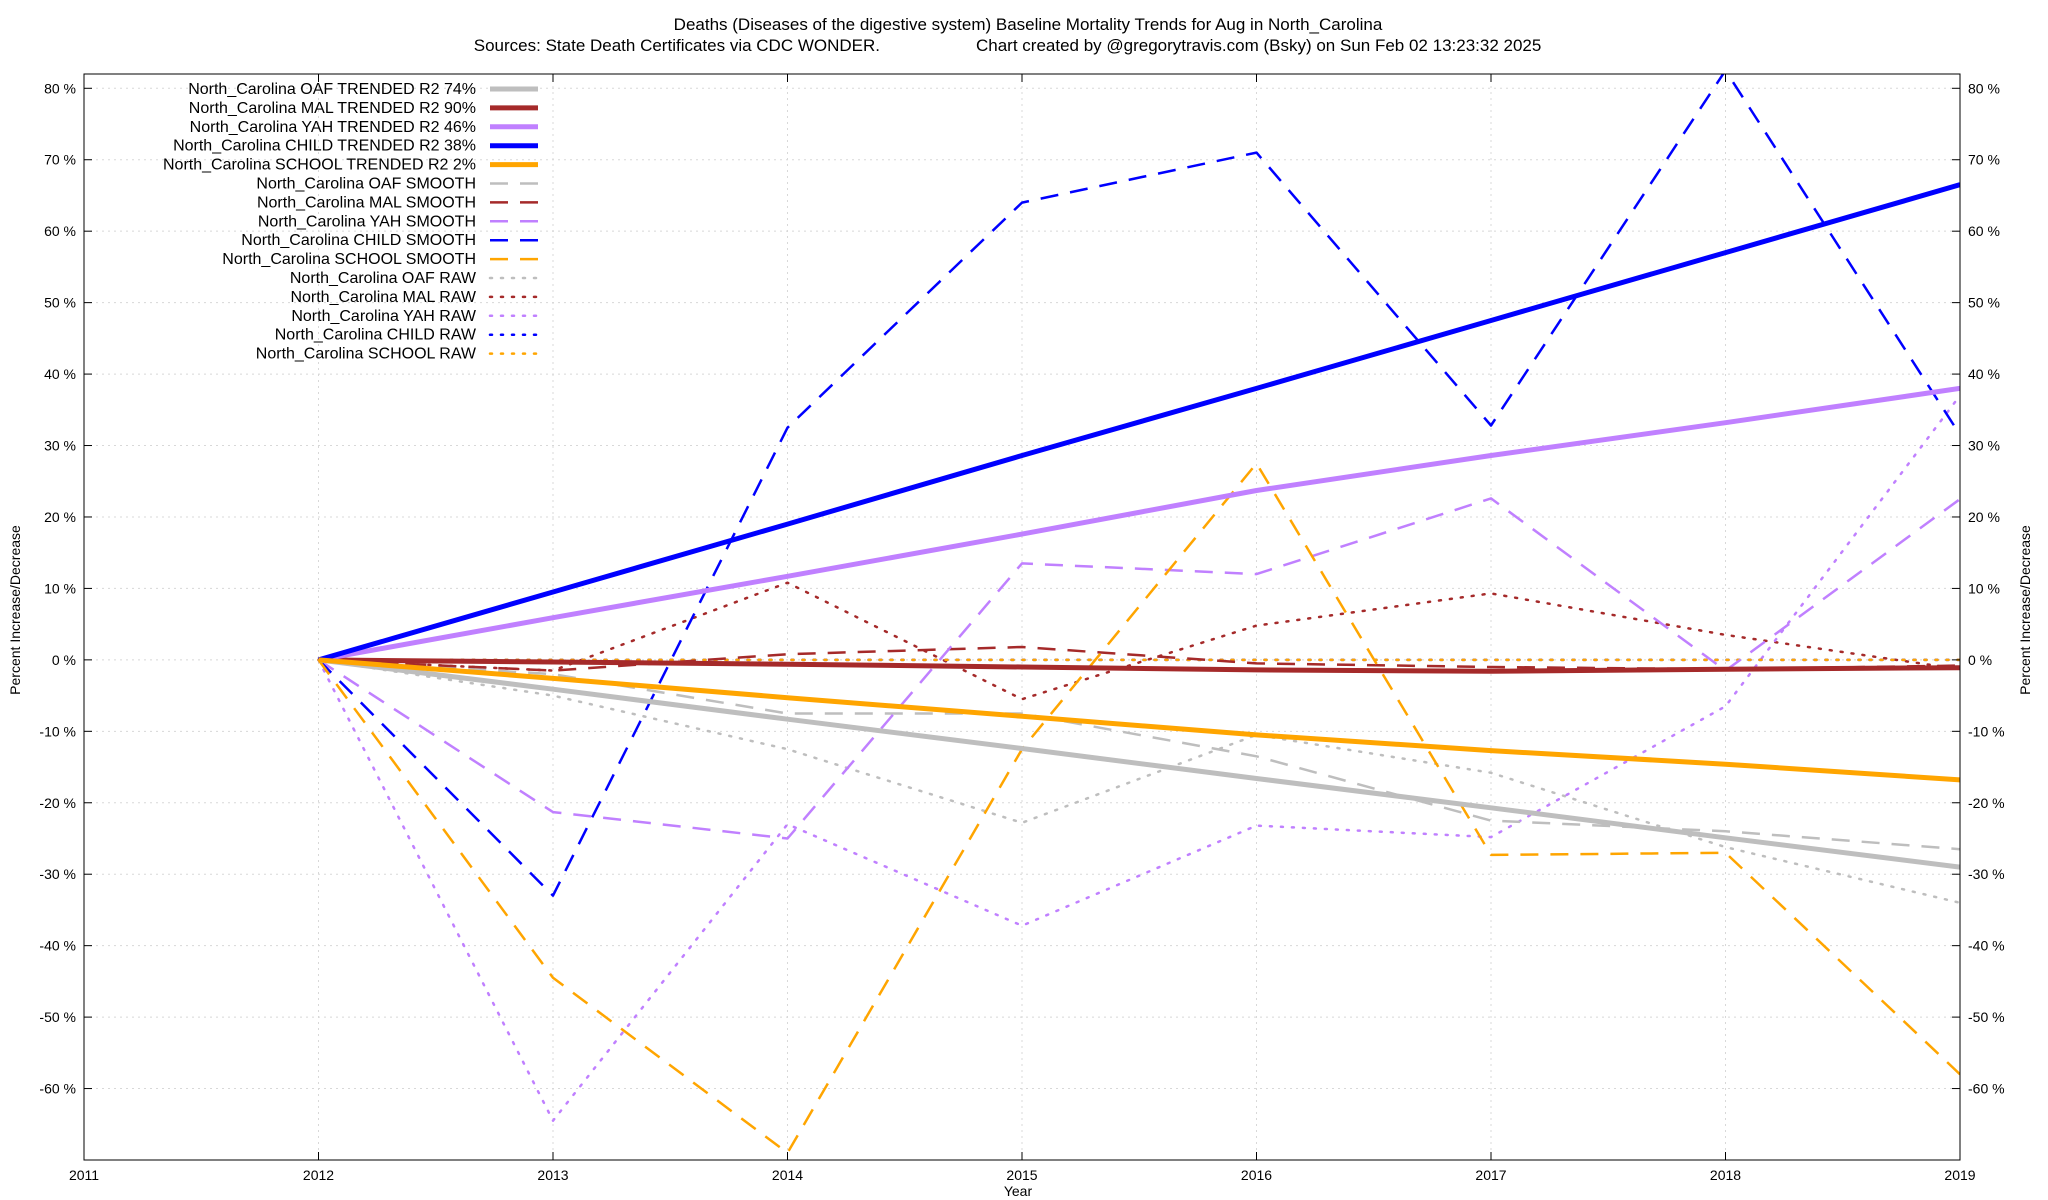 The height and width of the screenshot is (1200, 2048). What do you see at coordinates (324, 146) in the screenshot?
I see `legend-label-child-trended: North_Carolina CHILD TRENDED R2 38%` at bounding box center [324, 146].